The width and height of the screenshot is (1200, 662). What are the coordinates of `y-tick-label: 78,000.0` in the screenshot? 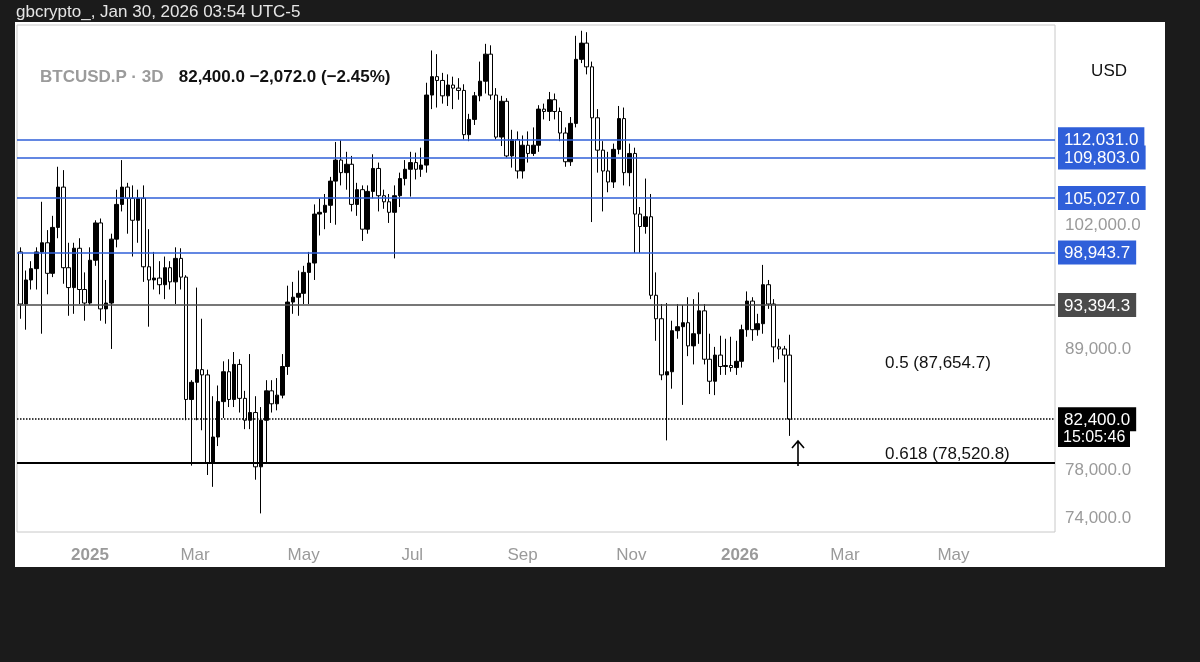 It's located at (1098, 469).